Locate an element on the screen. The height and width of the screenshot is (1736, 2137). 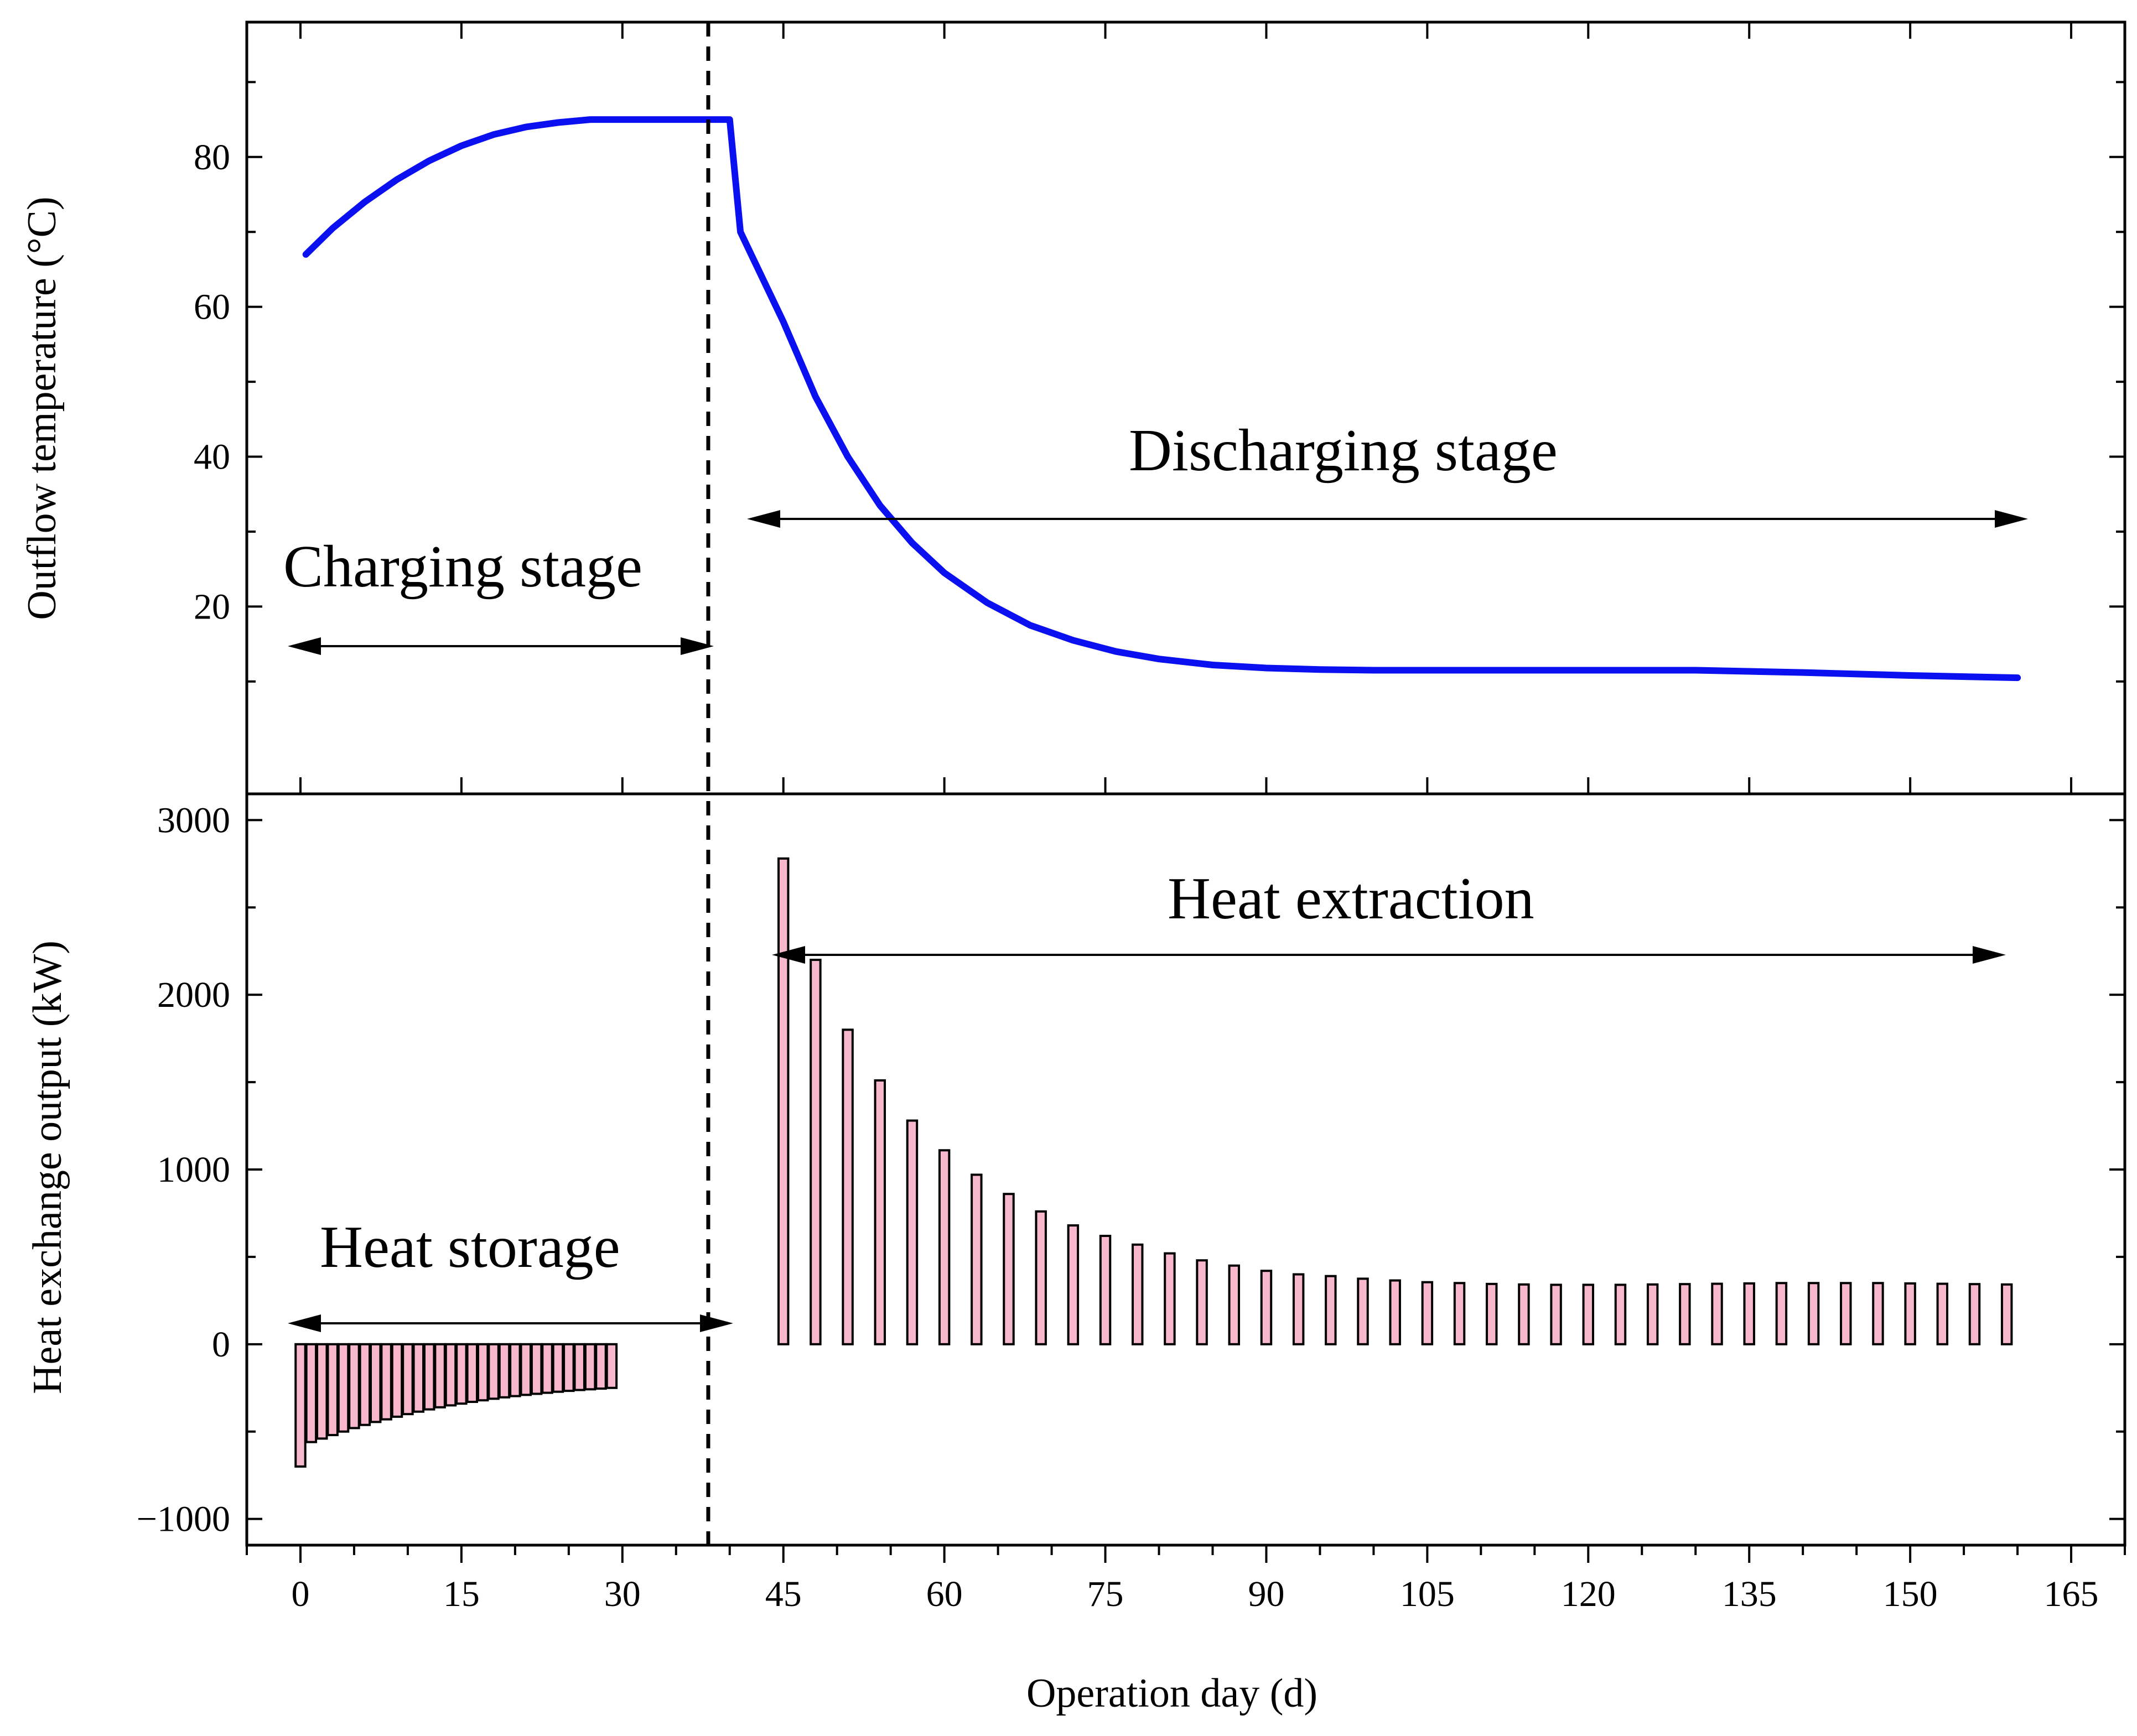
heat-storage-bars is located at coordinates (456, 1405).